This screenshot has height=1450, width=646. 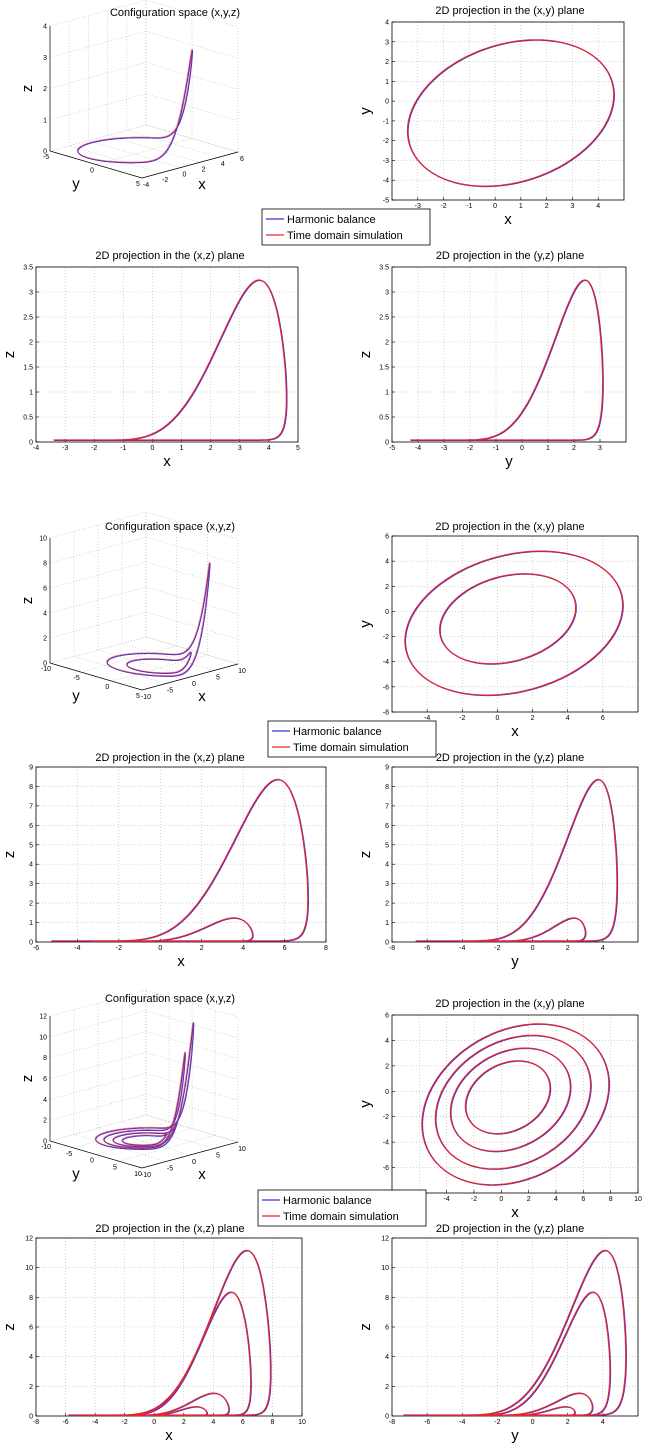 I want to click on y-tick-label: 6, so click(x=31, y=826).